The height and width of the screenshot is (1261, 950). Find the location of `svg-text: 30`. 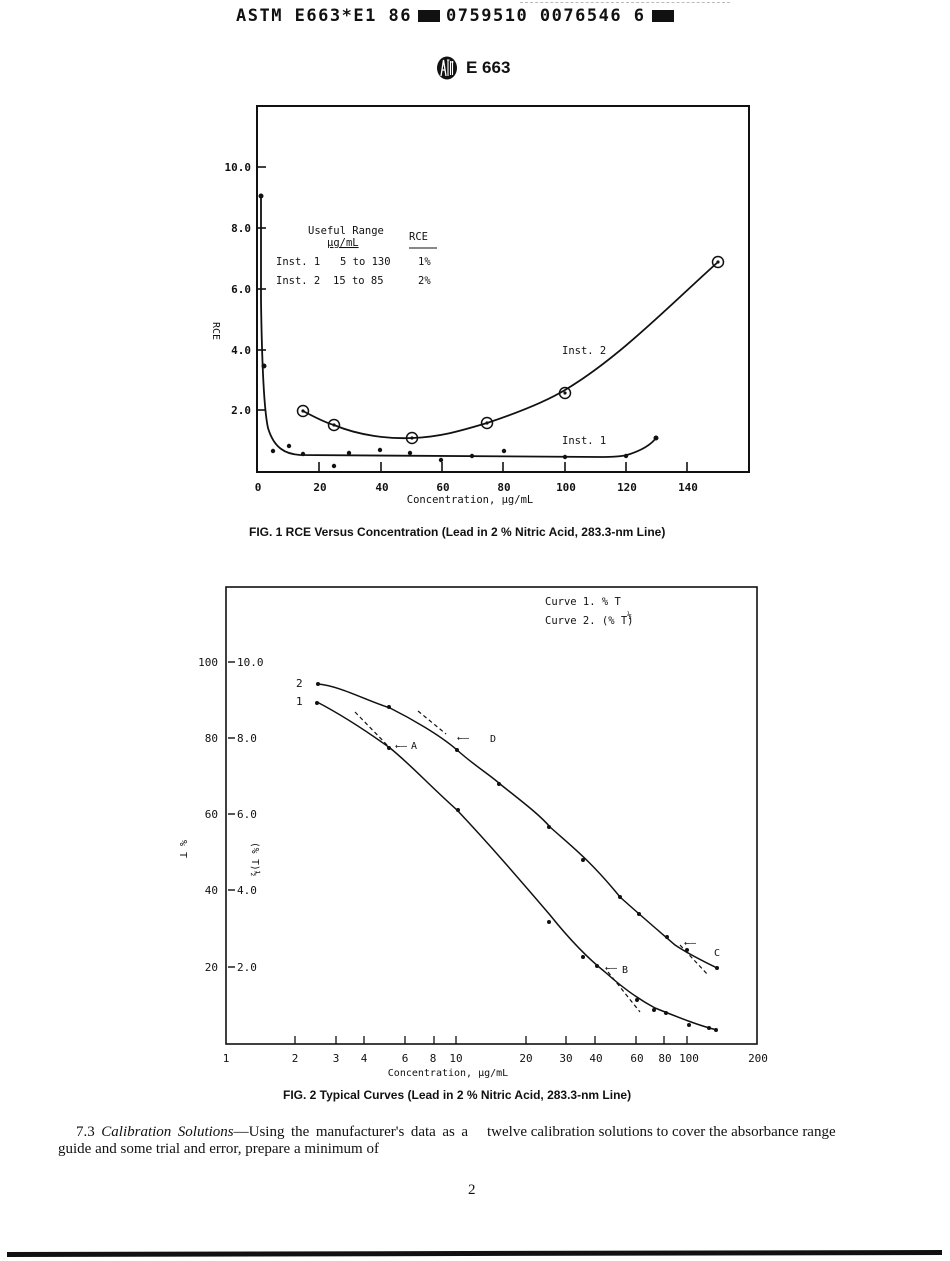

svg-text: 30 is located at coordinates (565, 1058).